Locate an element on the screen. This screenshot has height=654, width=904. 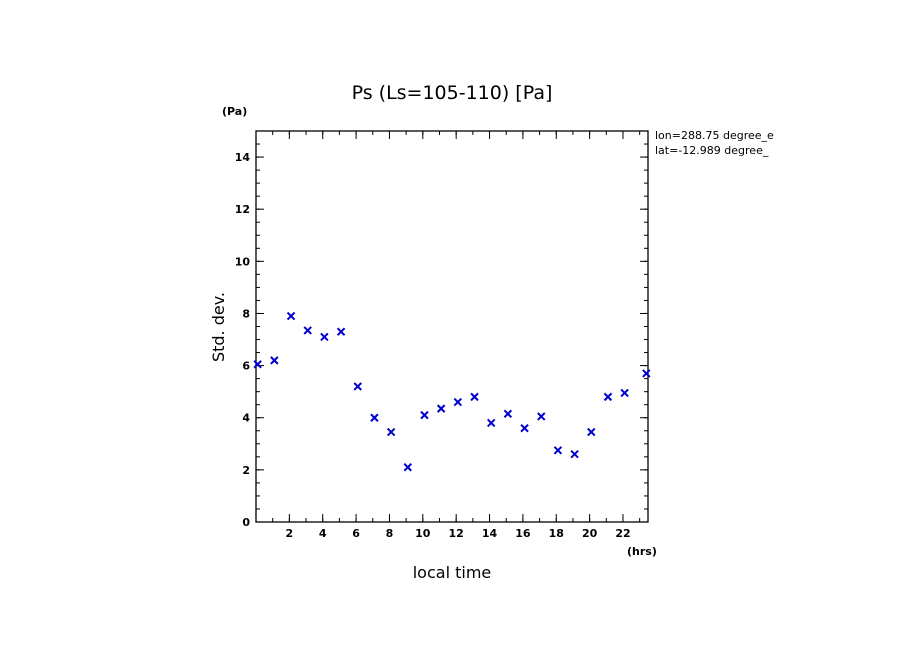
annotation-lon: lon=288.75 degree_e is located at coordinates (714, 135).